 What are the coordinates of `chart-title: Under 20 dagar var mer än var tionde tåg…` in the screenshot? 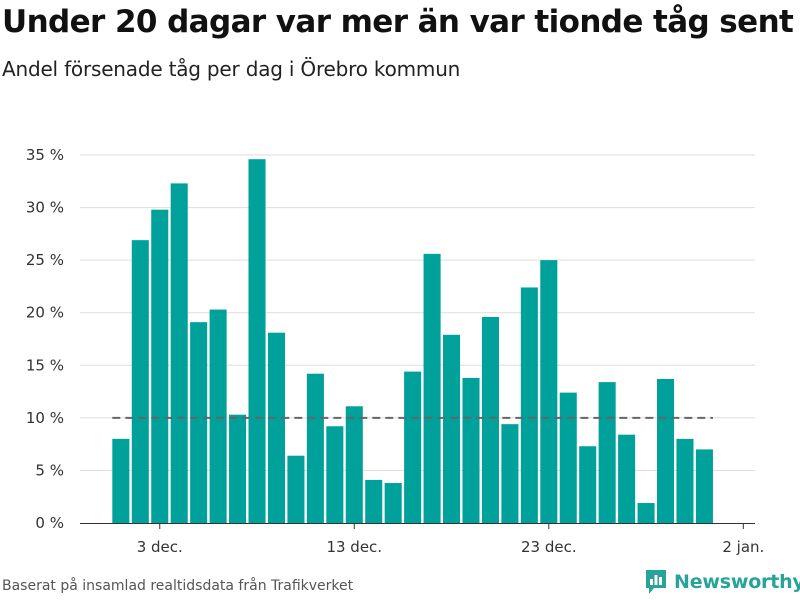 It's located at (398, 22).